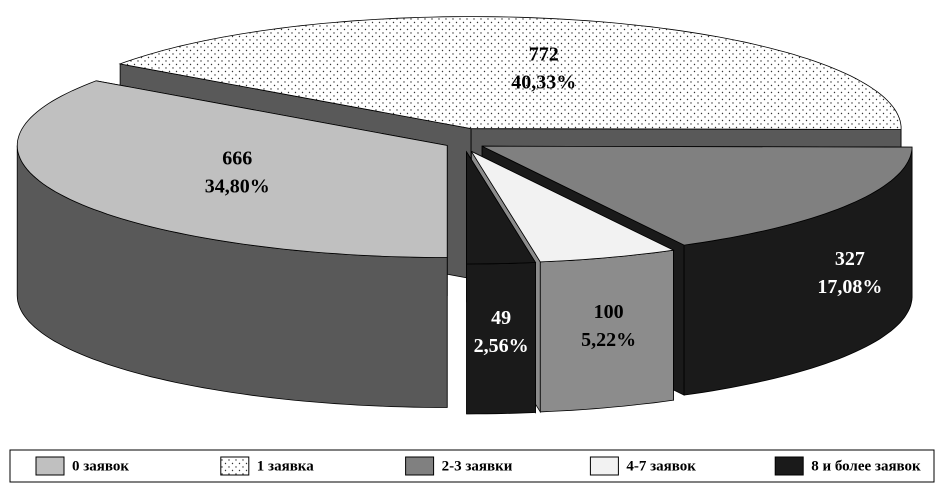 The width and height of the screenshot is (944, 485). Describe the element at coordinates (237, 186) in the screenshot. I see `data-label: 34,80%` at that location.